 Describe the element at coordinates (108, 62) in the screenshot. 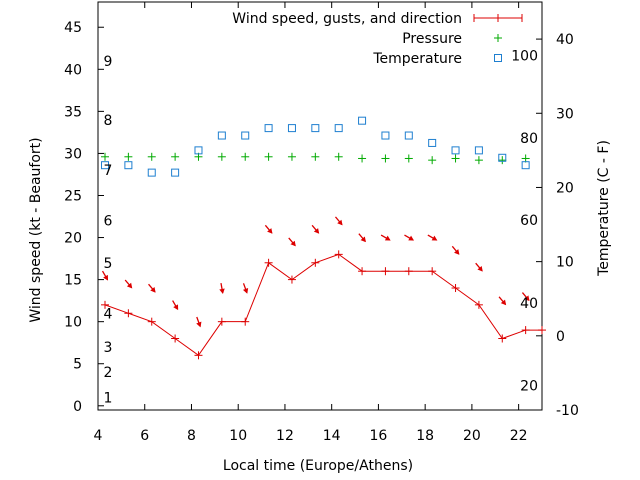

I see `beaufort-label: 9` at that location.